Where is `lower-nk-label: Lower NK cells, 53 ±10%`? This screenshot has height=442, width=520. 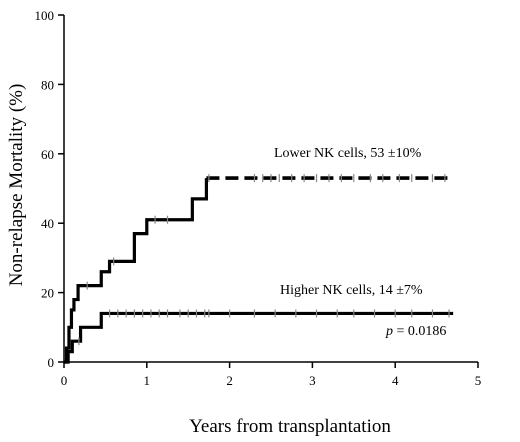
lower-nk-label: Lower NK cells, 53 ±10% is located at coordinates (348, 153).